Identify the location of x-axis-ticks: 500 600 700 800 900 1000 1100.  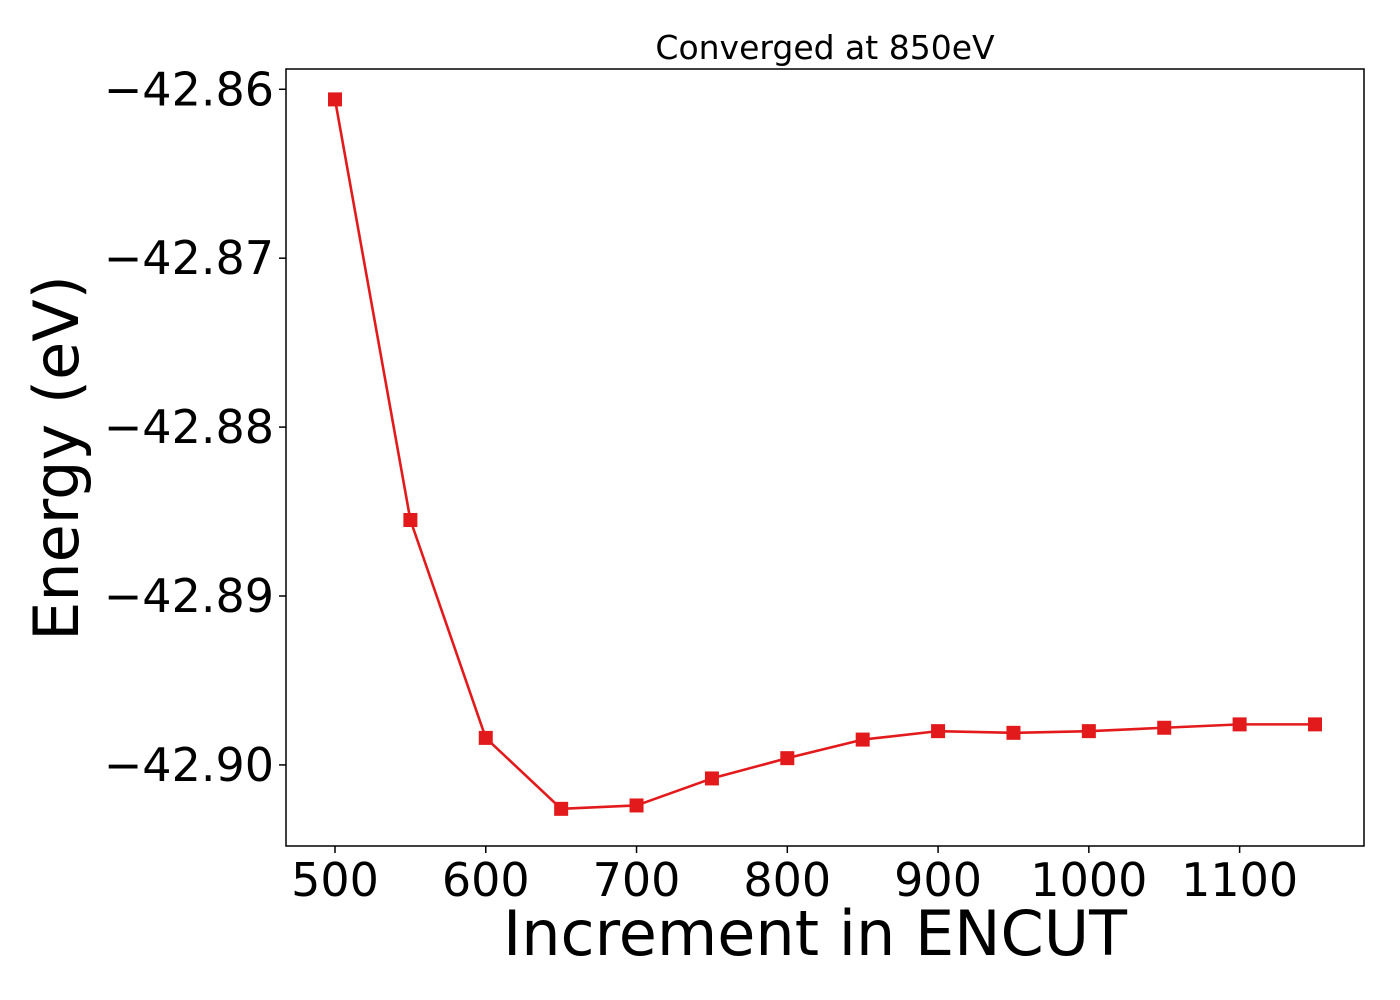
(794, 876).